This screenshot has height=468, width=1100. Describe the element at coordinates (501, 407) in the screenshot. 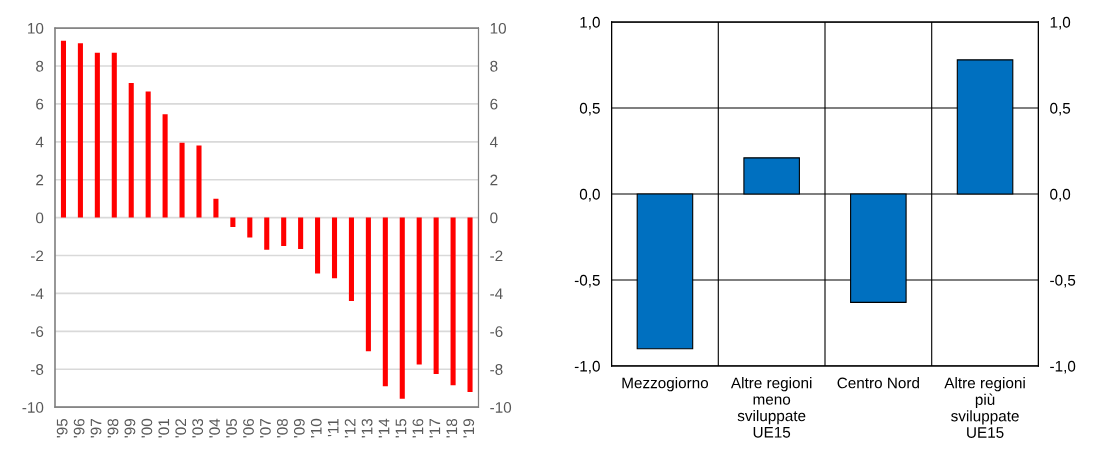

I see `y2-tick-label: -10` at that location.